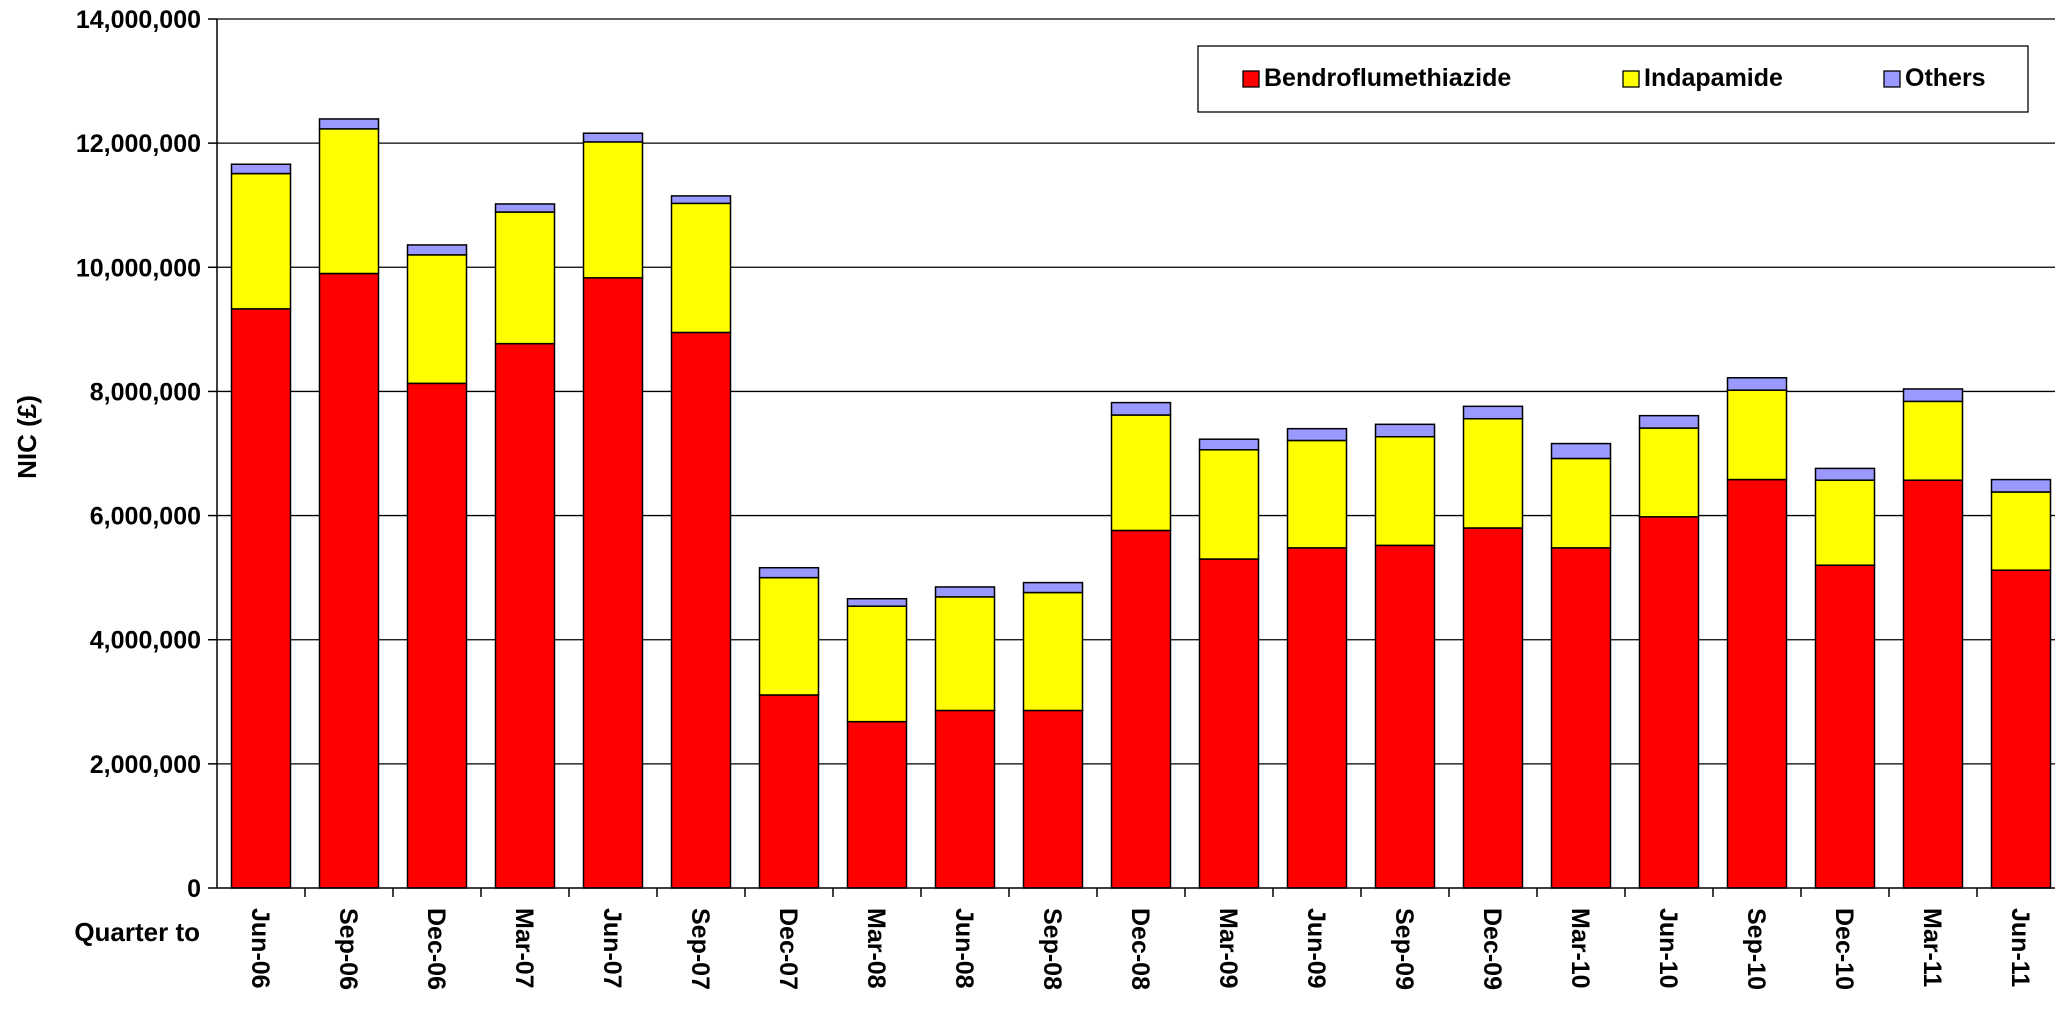 The image size is (2055, 1010). Describe the element at coordinates (1613, 79) in the screenshot. I see `legend: Bendroflumethiazide Indapamide Others` at that location.